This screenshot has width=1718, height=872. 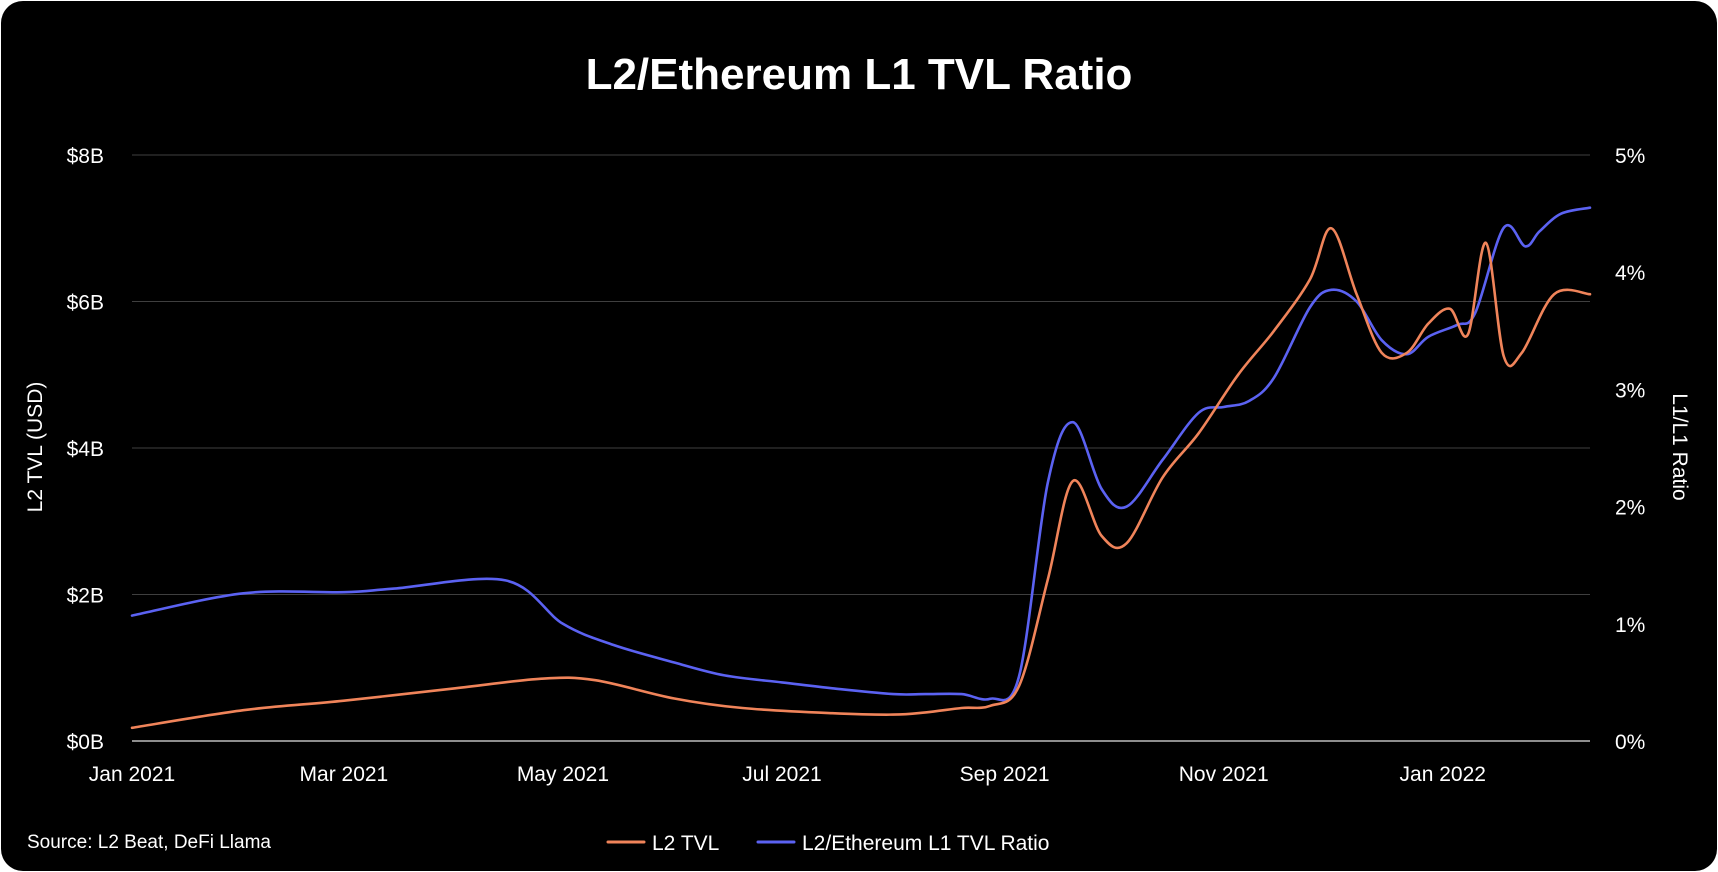 I want to click on right-y-tick-label: 4%, so click(x=1630, y=273).